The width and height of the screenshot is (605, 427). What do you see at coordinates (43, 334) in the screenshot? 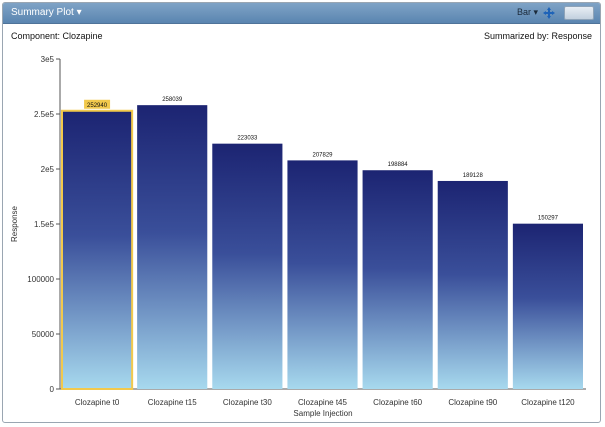
I see `y-tick-label: 50000` at bounding box center [43, 334].